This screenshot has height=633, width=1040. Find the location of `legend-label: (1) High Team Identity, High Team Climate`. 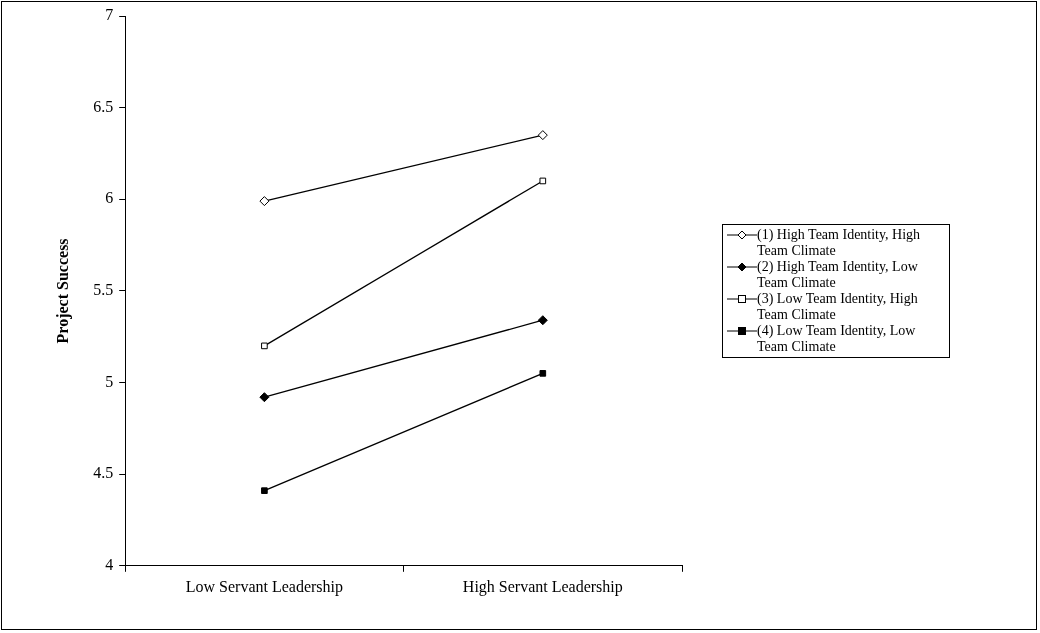

legend-label: (1) High Team Identity, High Team Climate is located at coordinates (839, 243).